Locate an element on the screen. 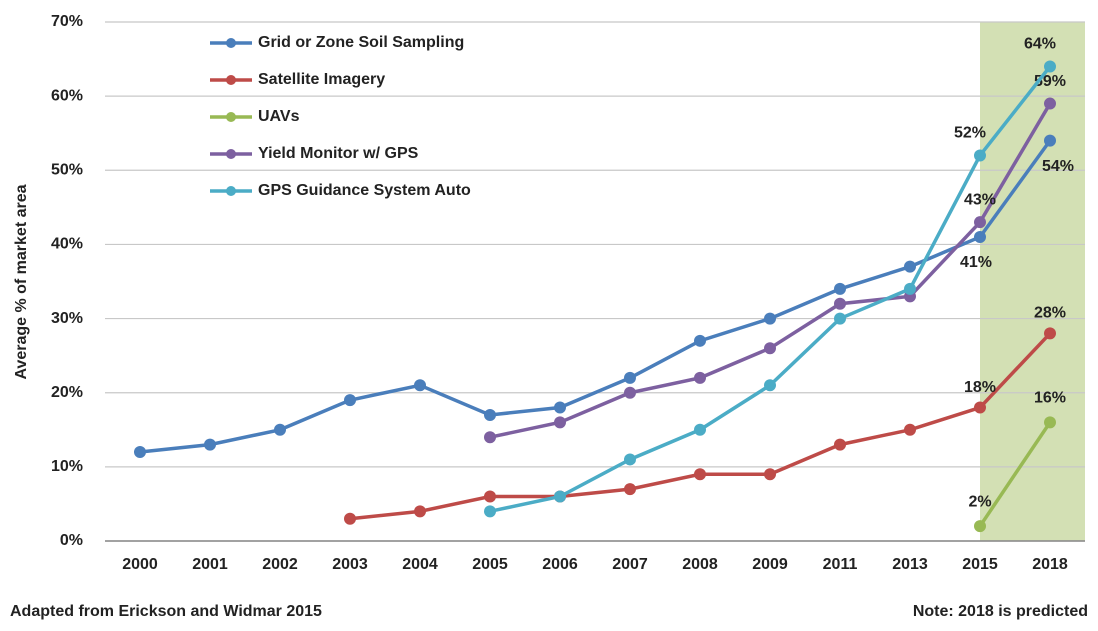  data-label: 43% is located at coordinates (980, 199).